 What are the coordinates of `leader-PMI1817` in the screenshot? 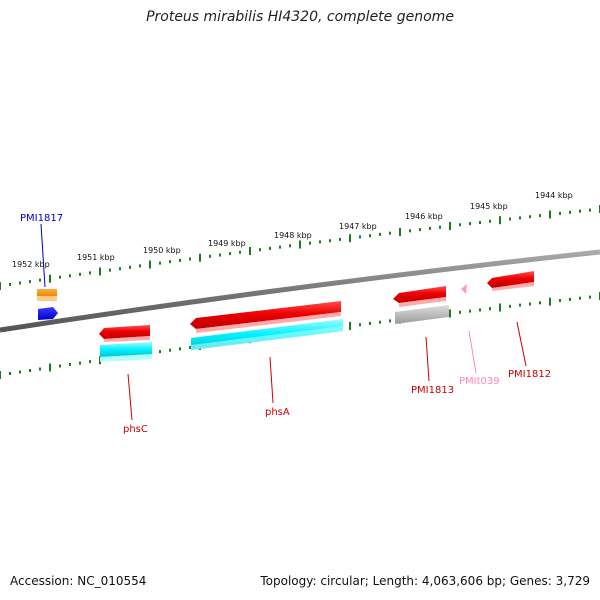 It's located at (43, 255).